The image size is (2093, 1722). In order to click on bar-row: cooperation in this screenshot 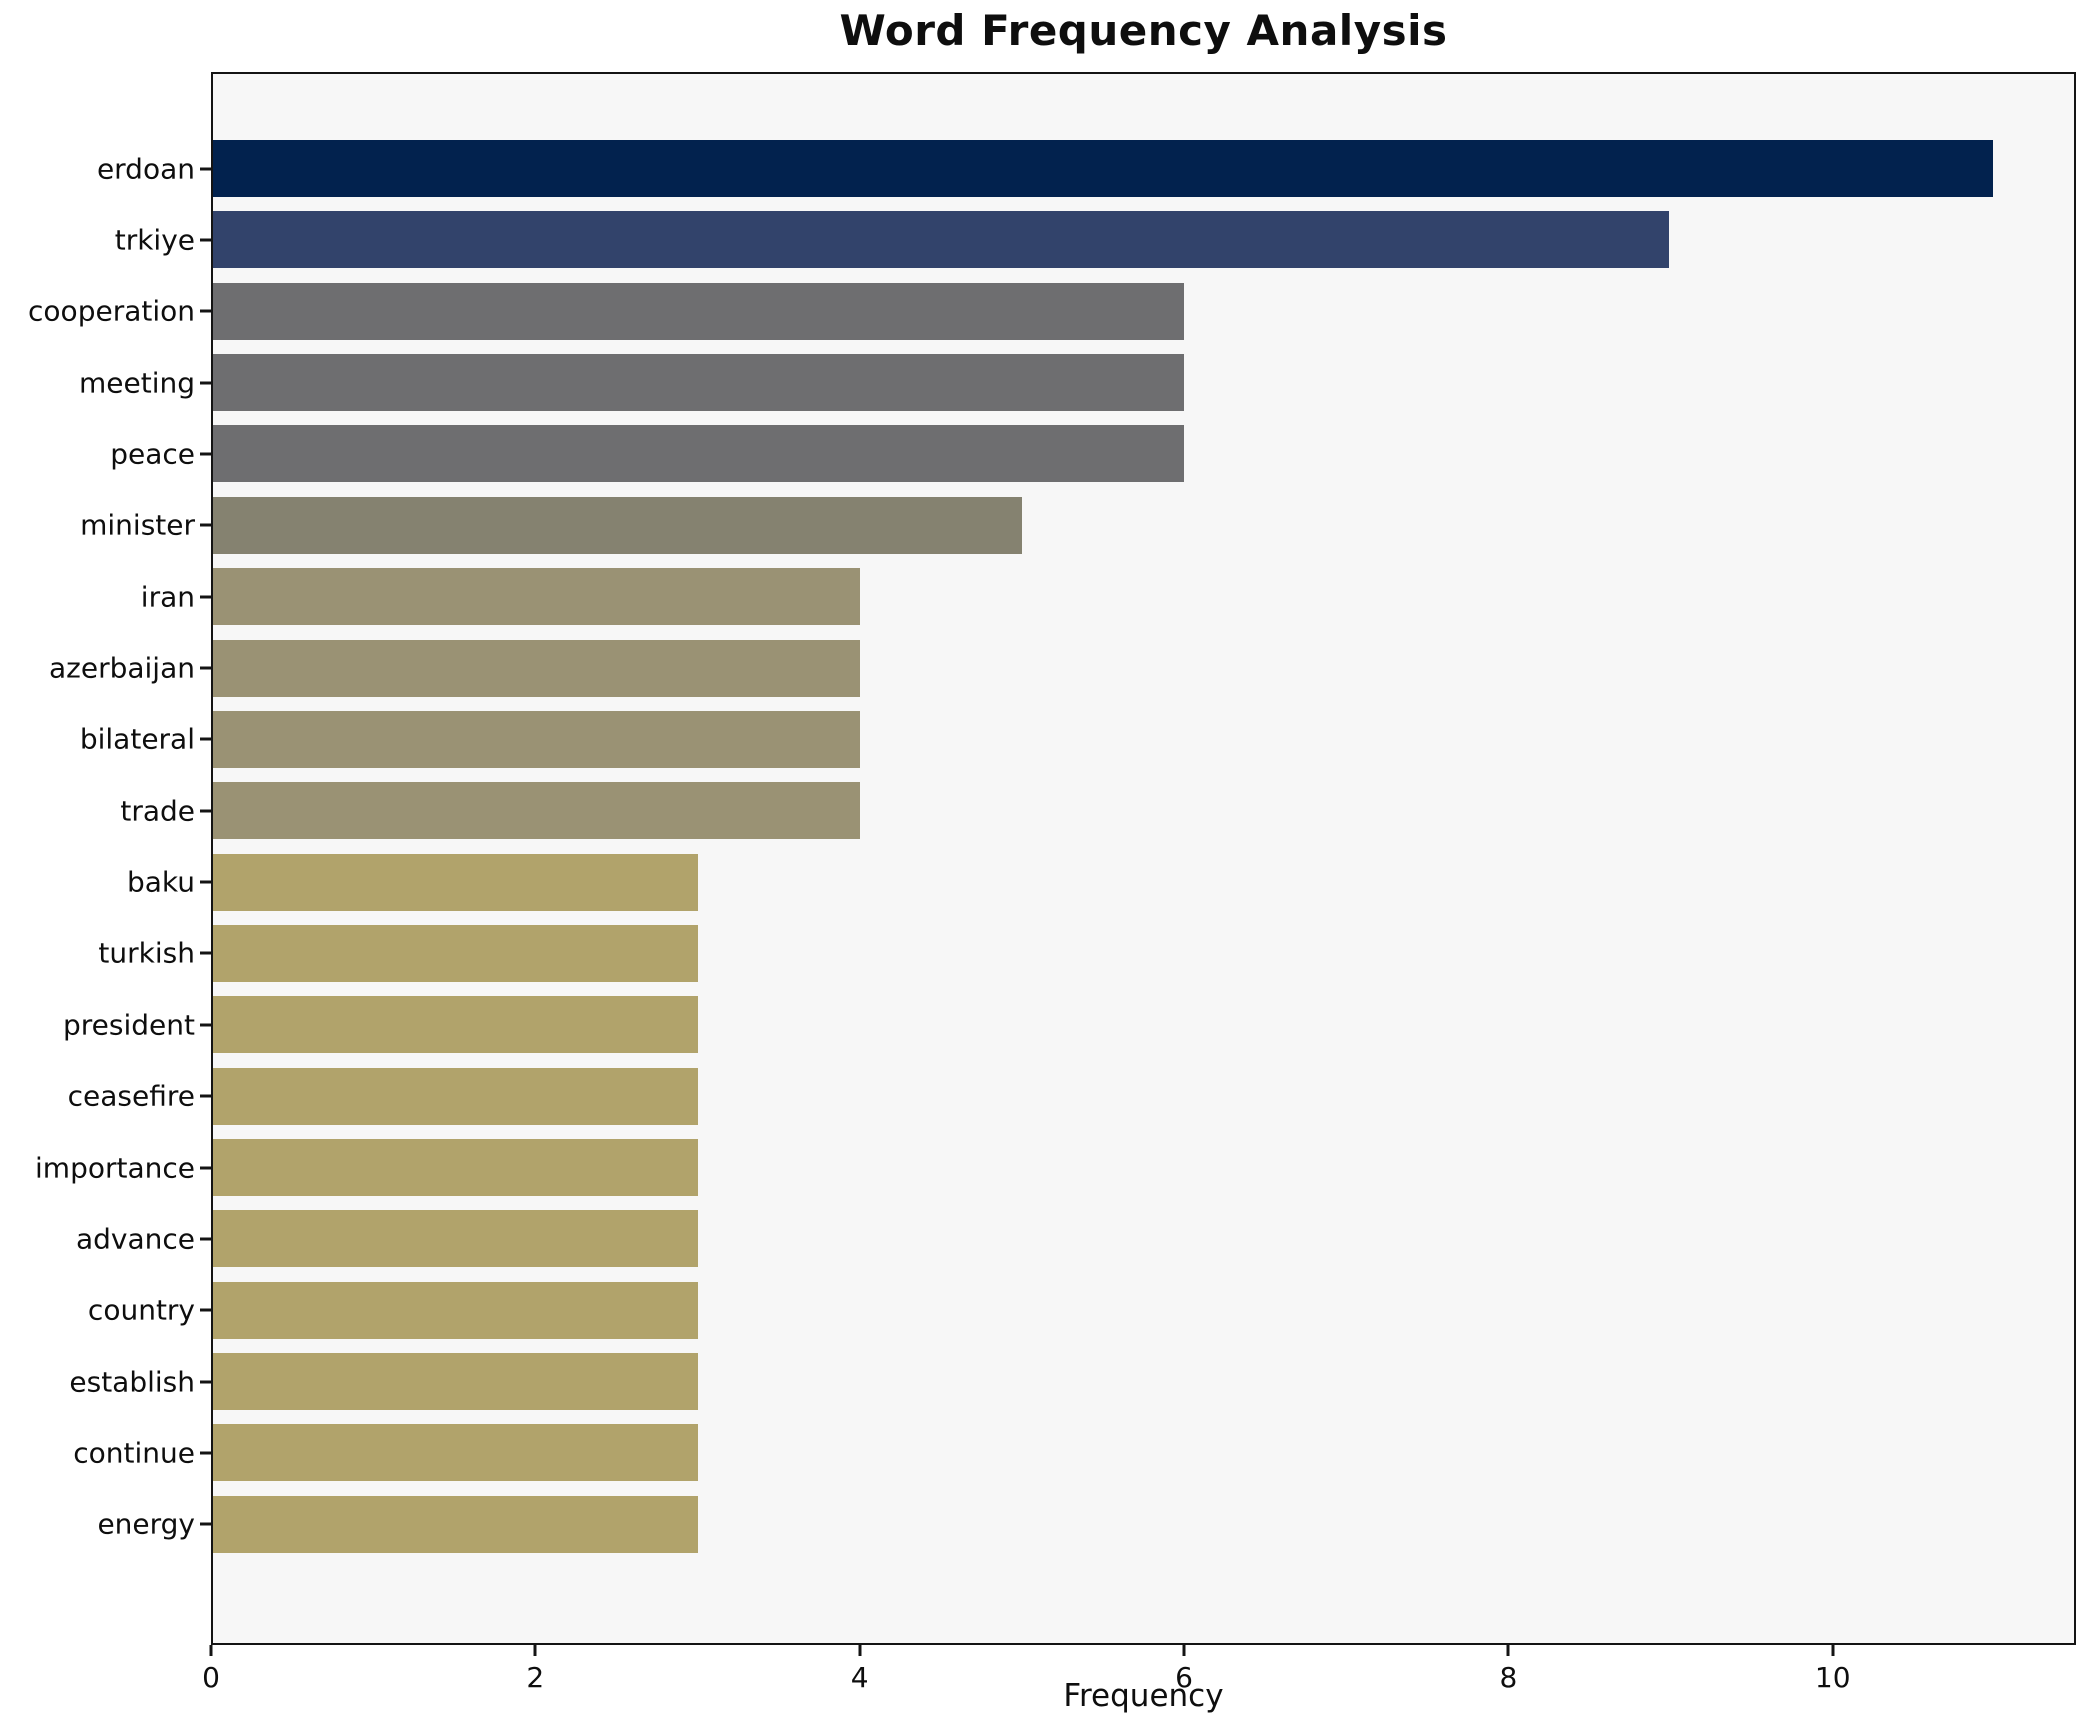, I will do `click(1051, 311)`.